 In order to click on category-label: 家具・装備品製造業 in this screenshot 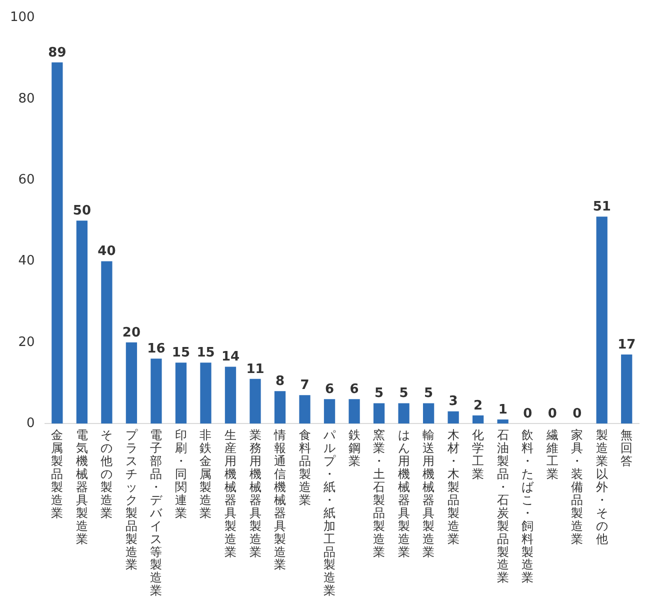, I will do `click(577, 487)`.